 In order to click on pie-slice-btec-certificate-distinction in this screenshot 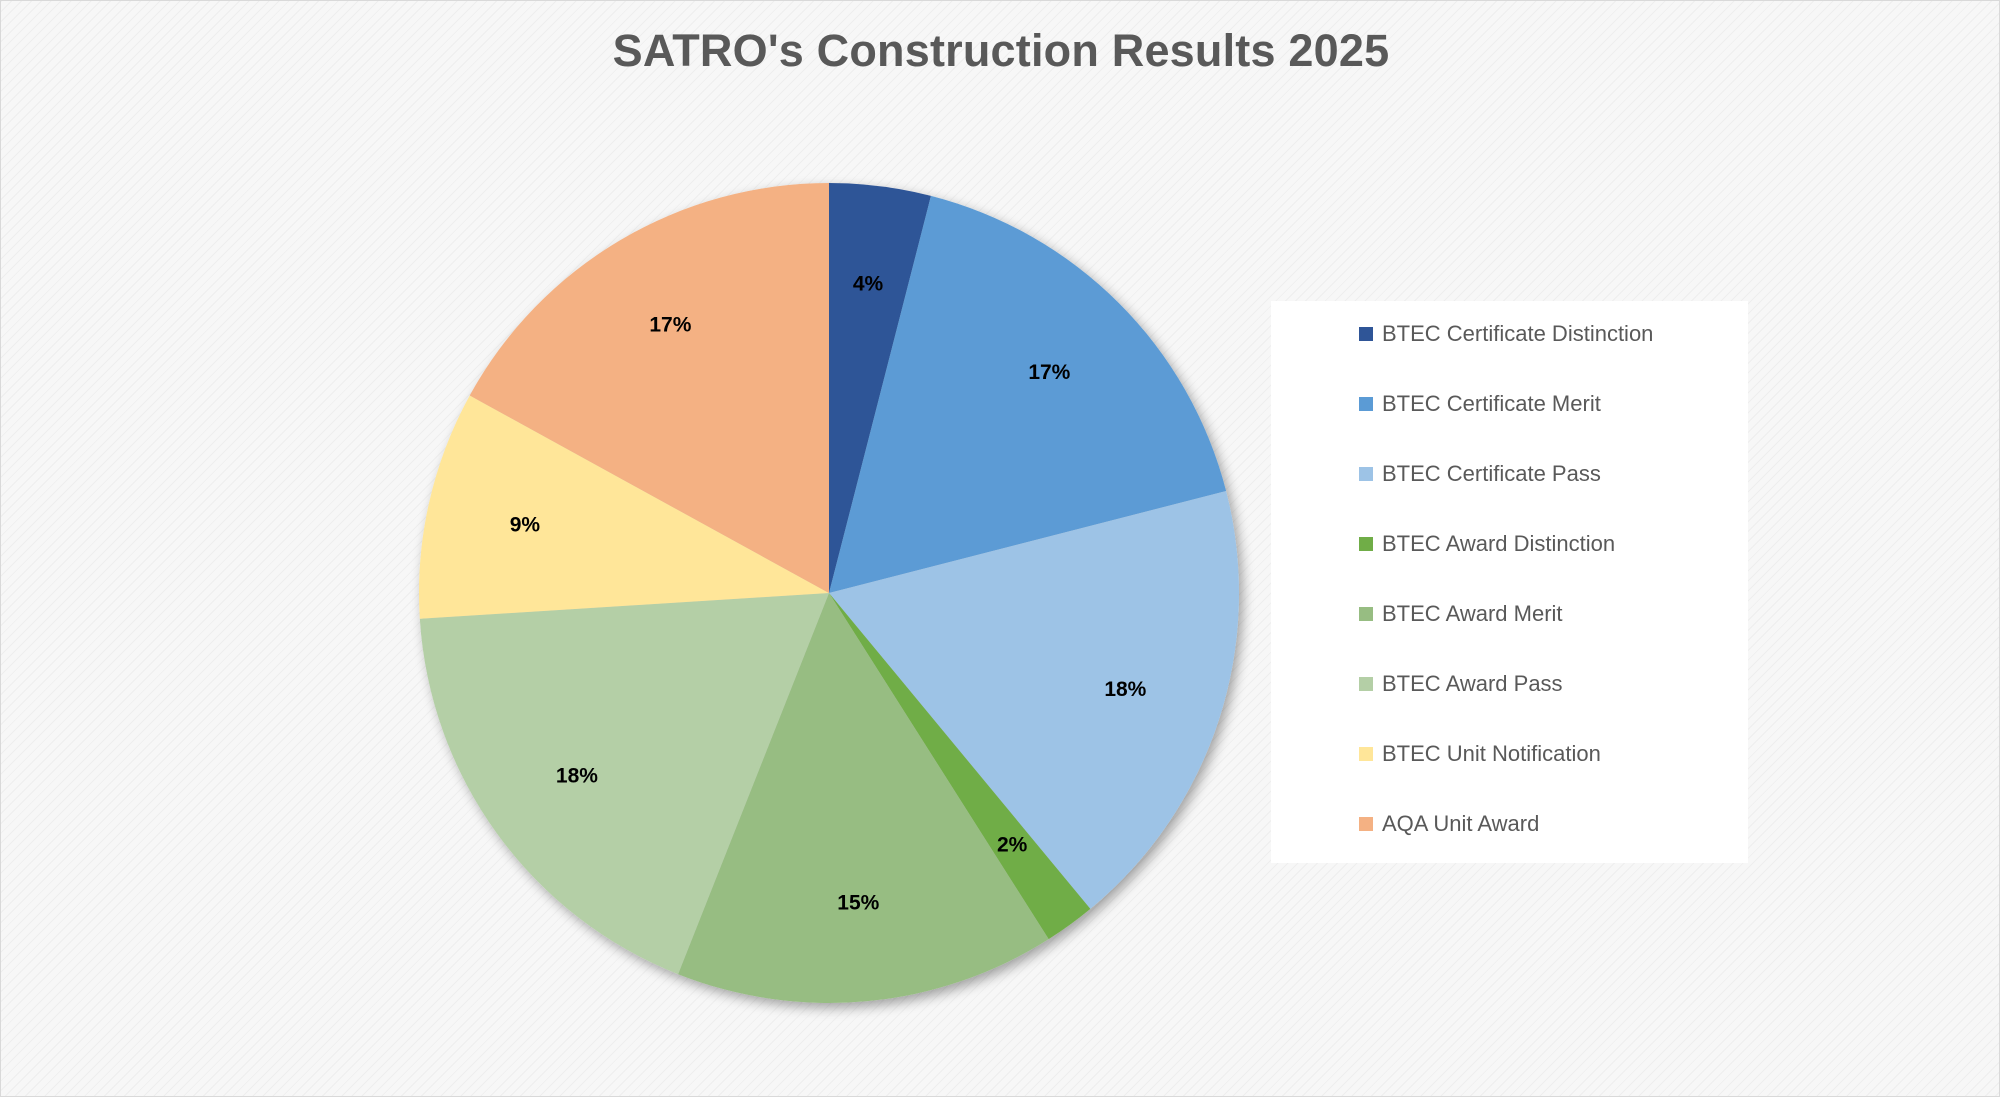, I will do `click(880, 388)`.